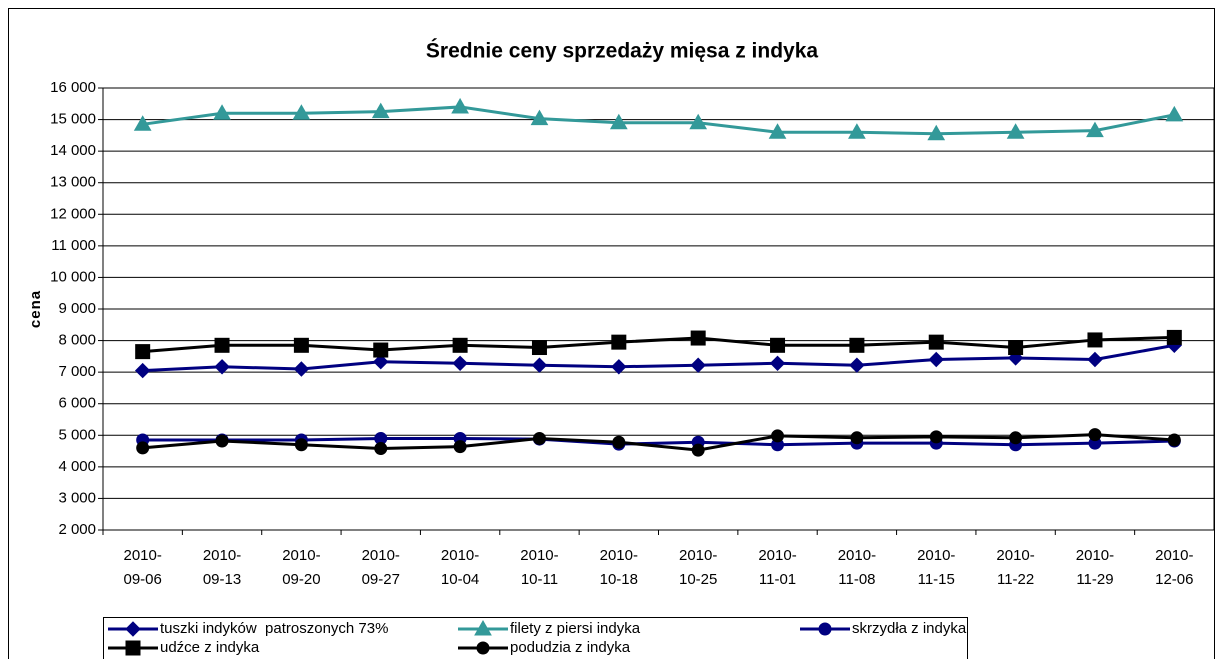  I want to click on y-tick-label: 13 000, so click(73, 182).